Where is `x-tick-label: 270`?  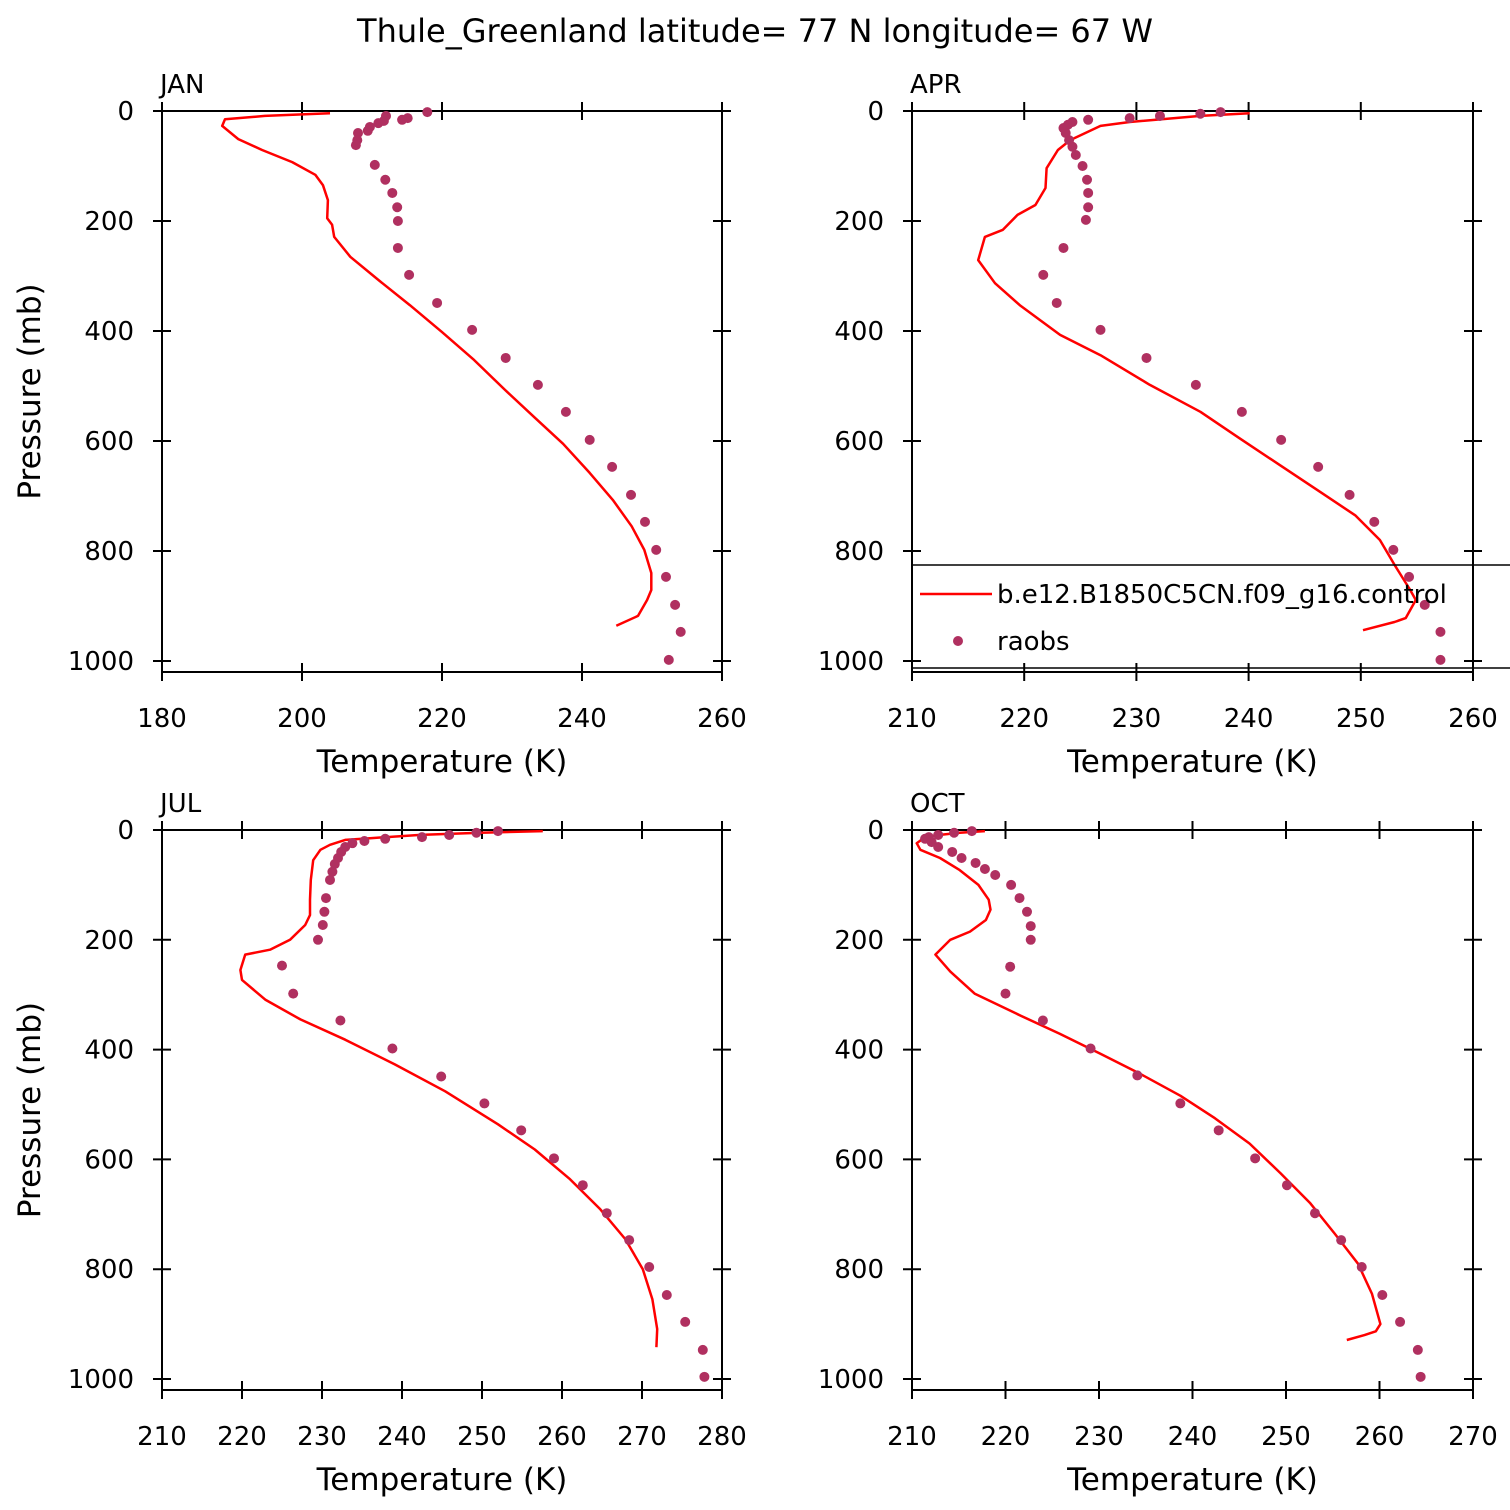 x-tick-label: 270 is located at coordinates (642, 1437).